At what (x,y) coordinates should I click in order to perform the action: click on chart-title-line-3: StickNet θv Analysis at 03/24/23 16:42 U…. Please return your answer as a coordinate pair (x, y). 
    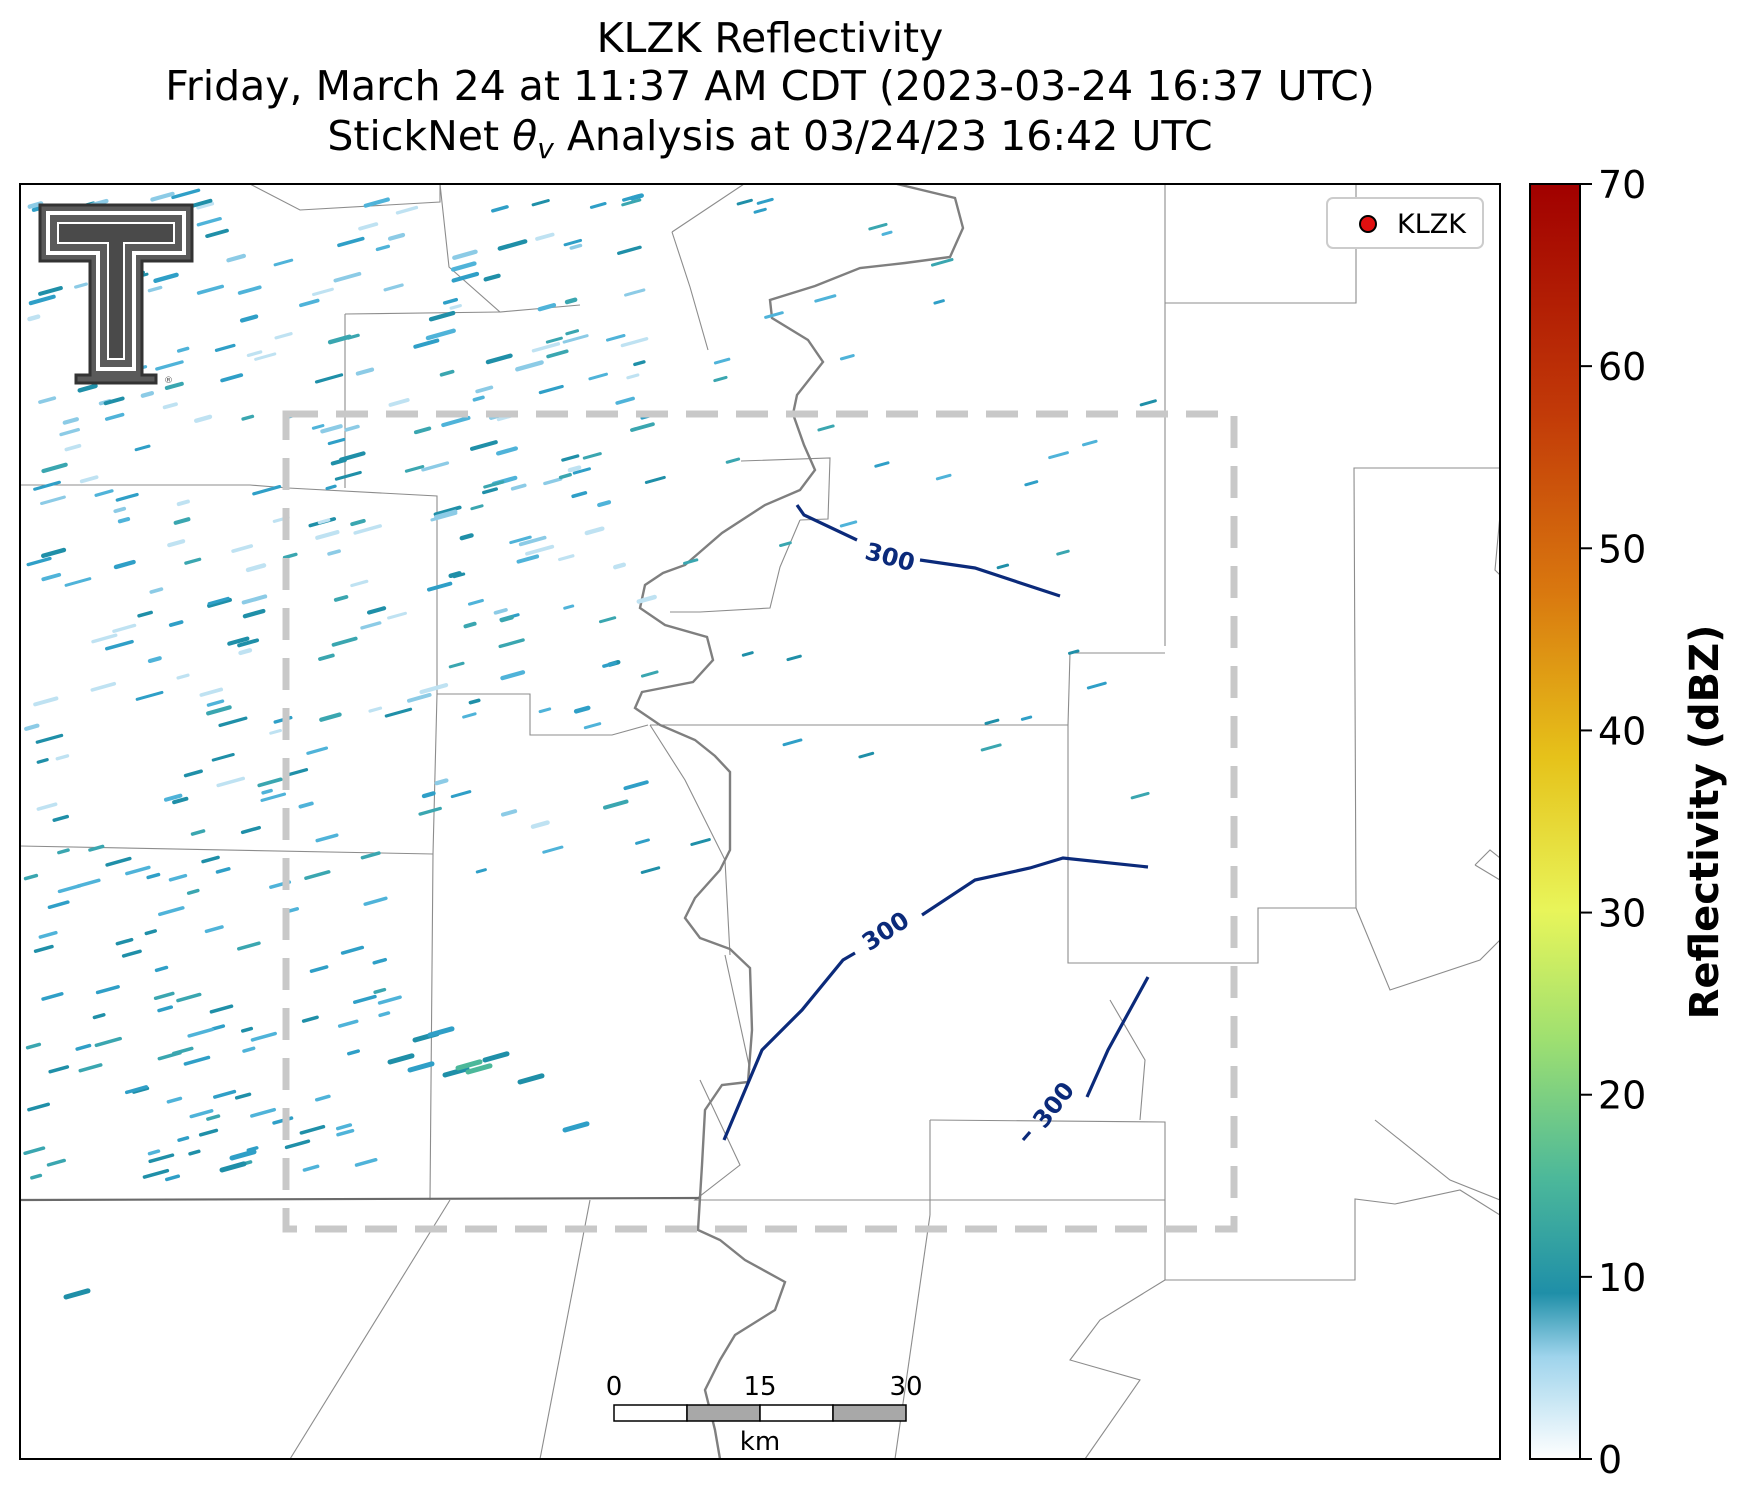
    Looking at the image, I should click on (770, 138).